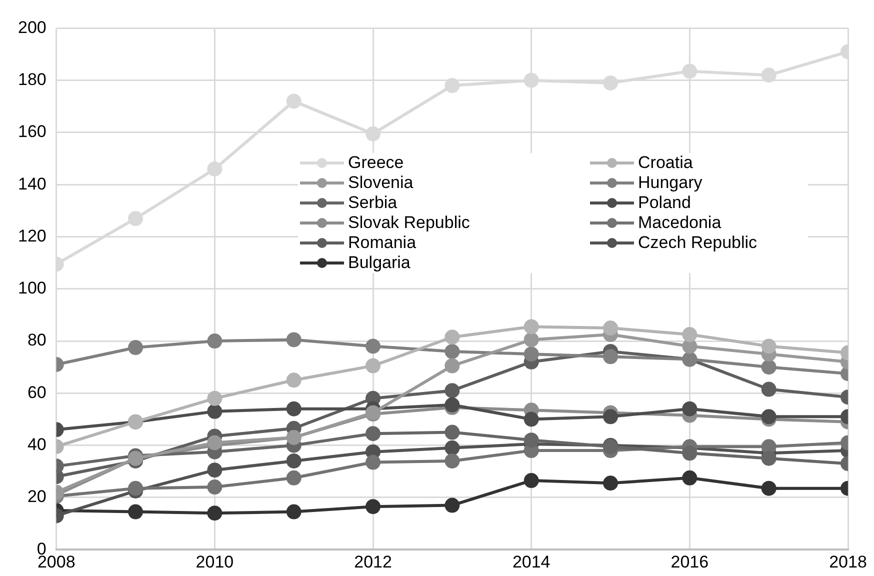  Describe the element at coordinates (531, 562) in the screenshot. I see `x-tick-label: 2014` at that location.